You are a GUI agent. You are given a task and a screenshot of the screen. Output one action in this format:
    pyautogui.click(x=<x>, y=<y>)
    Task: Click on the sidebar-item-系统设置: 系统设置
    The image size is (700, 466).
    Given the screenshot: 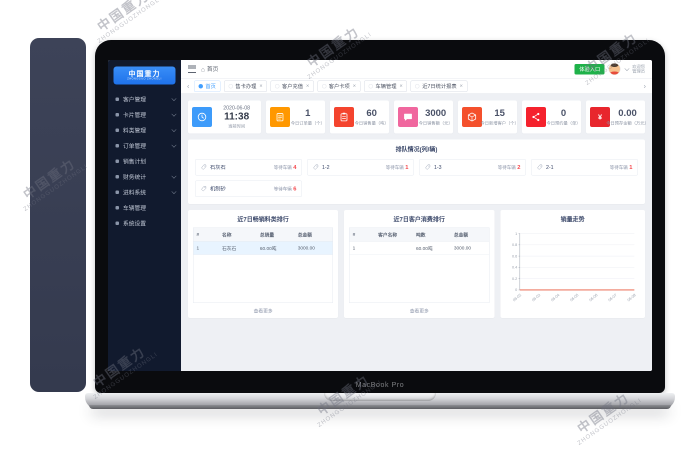 What is the action you would take?
    pyautogui.click(x=144, y=224)
    